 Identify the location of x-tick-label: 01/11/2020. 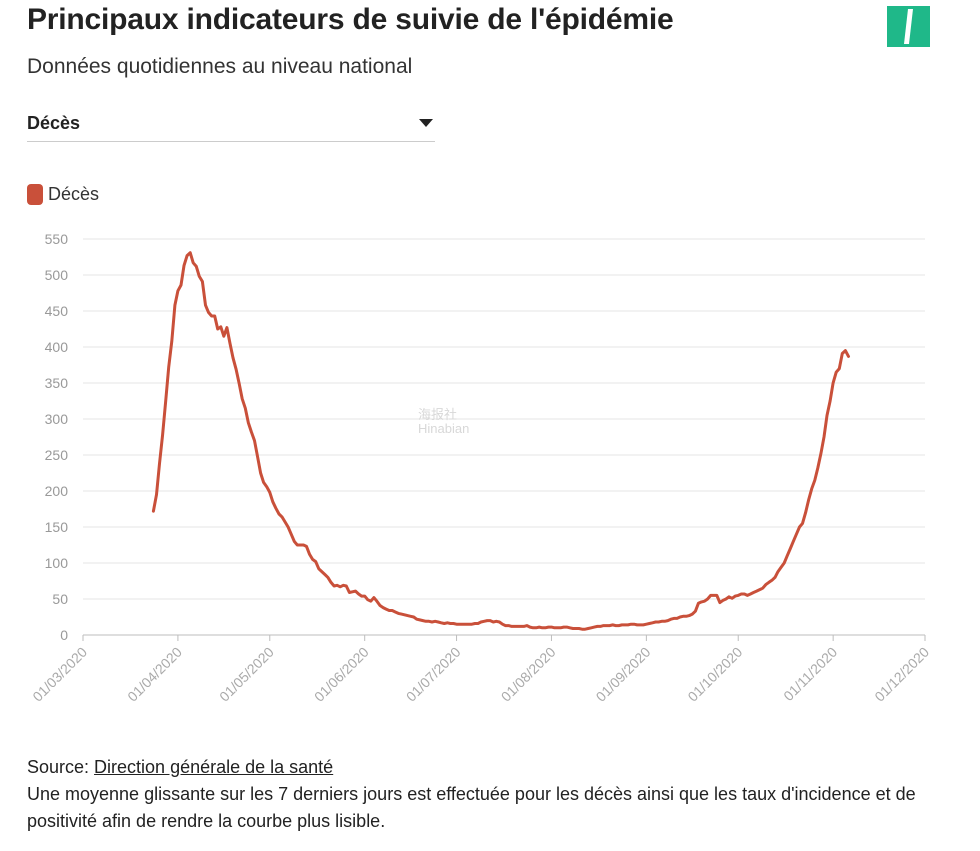
(810, 674).